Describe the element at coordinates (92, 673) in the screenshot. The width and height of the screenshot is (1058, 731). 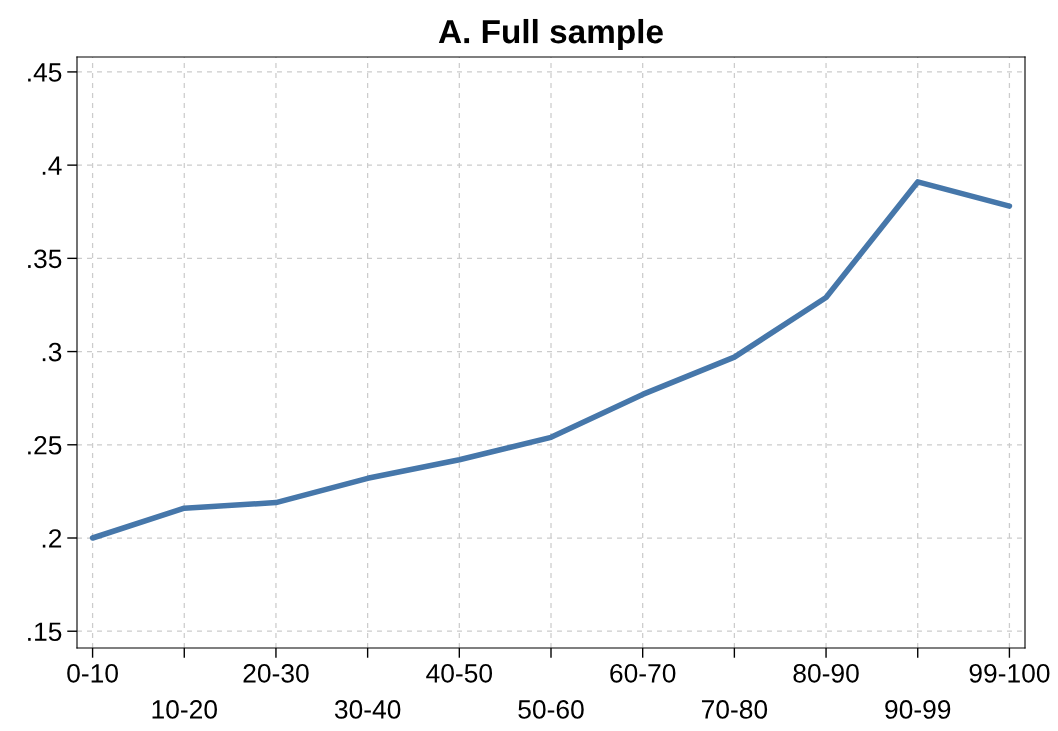
I see `x-tick-label: 0-10` at that location.